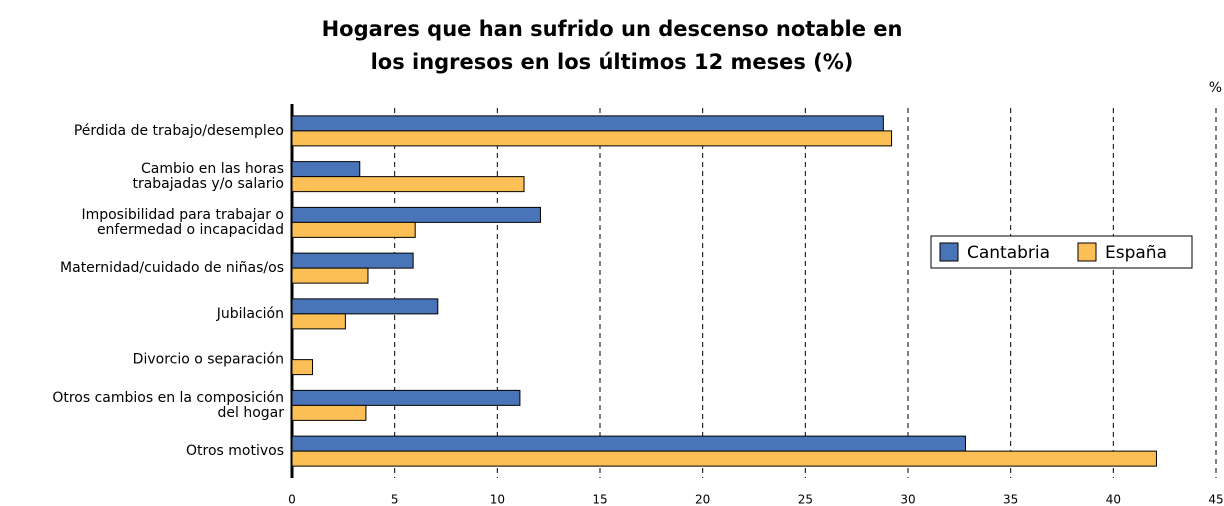  What do you see at coordinates (599, 499) in the screenshot?
I see `x-tick-label: 15` at bounding box center [599, 499].